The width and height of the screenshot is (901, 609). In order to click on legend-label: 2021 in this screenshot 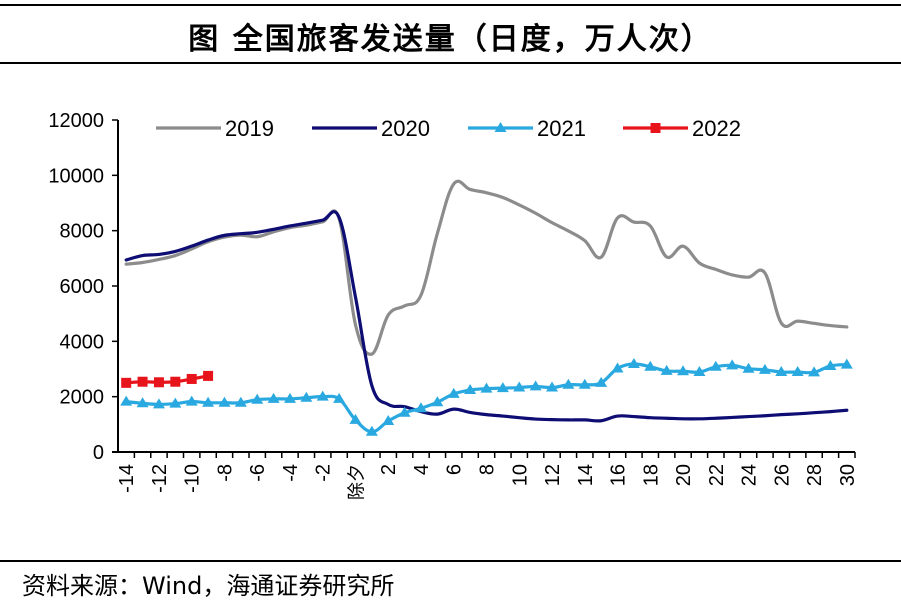, I will do `click(561, 128)`.